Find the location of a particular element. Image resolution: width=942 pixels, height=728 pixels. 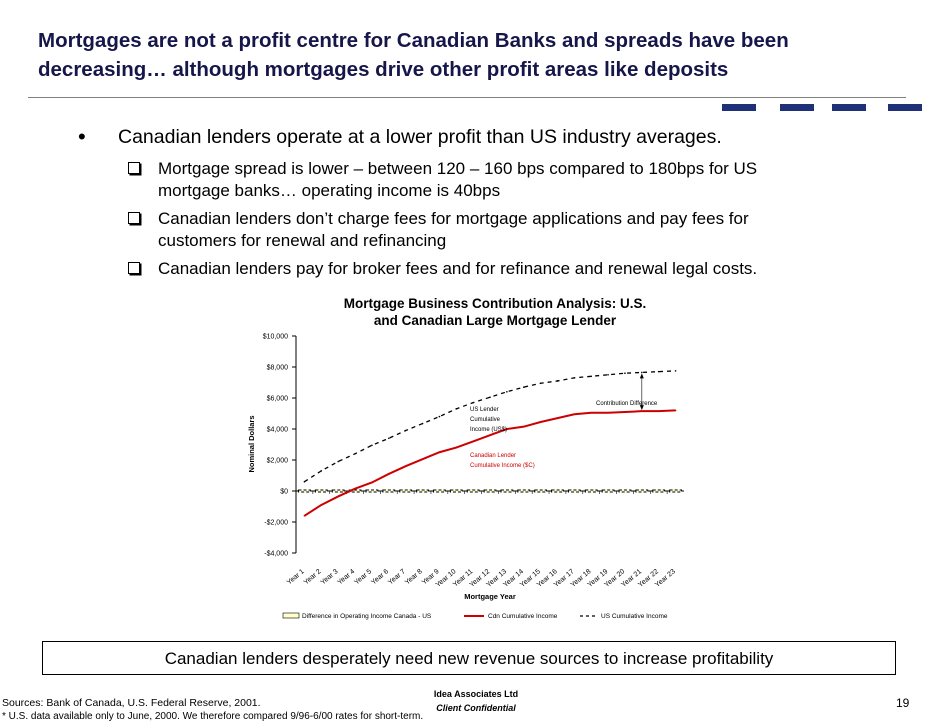

us-lender-label: US Lender is located at coordinates (484, 410).